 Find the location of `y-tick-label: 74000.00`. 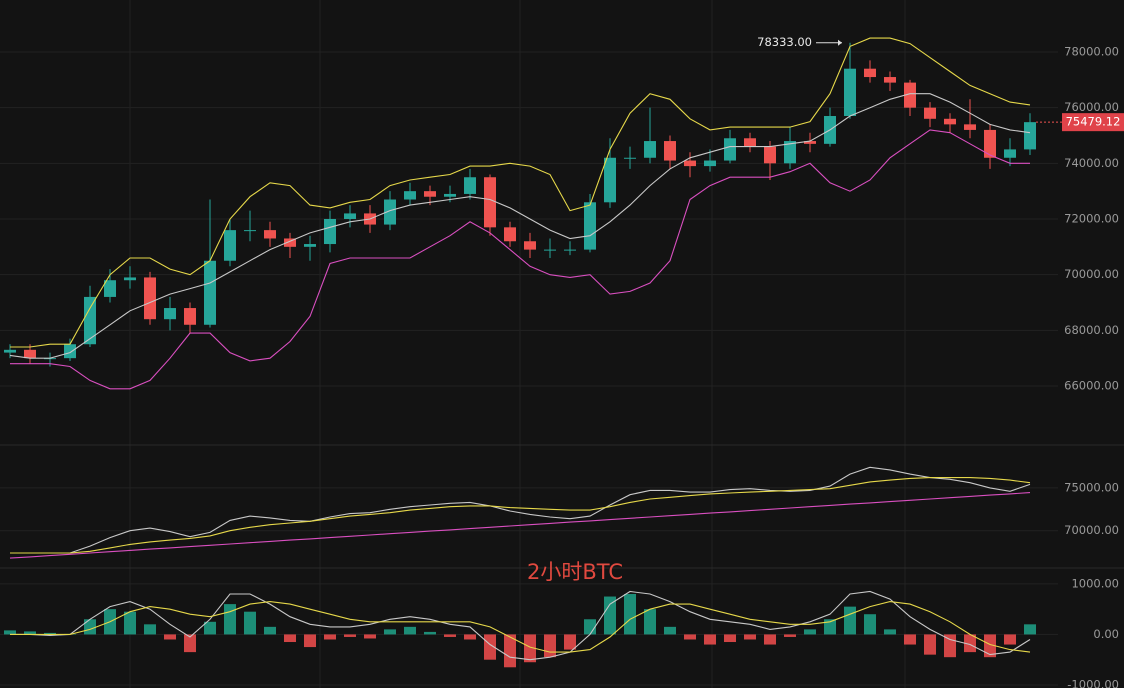

y-tick-label: 74000.00 is located at coordinates (1091, 163).